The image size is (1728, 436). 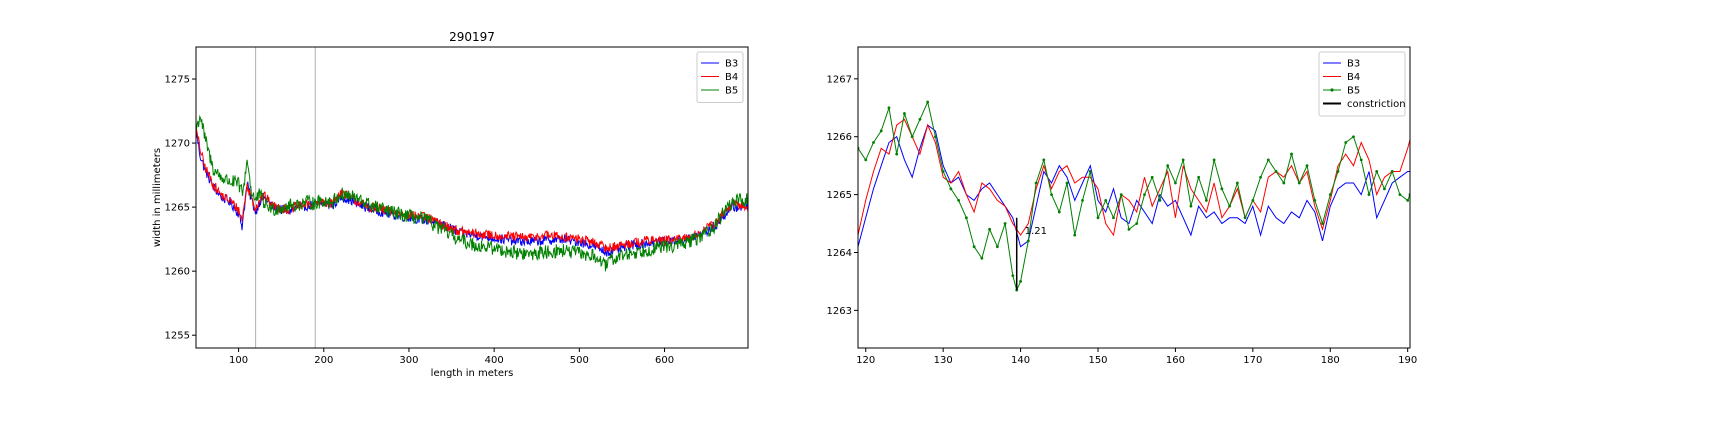 I want to click on x-tick-label: 120, so click(x=865, y=360).